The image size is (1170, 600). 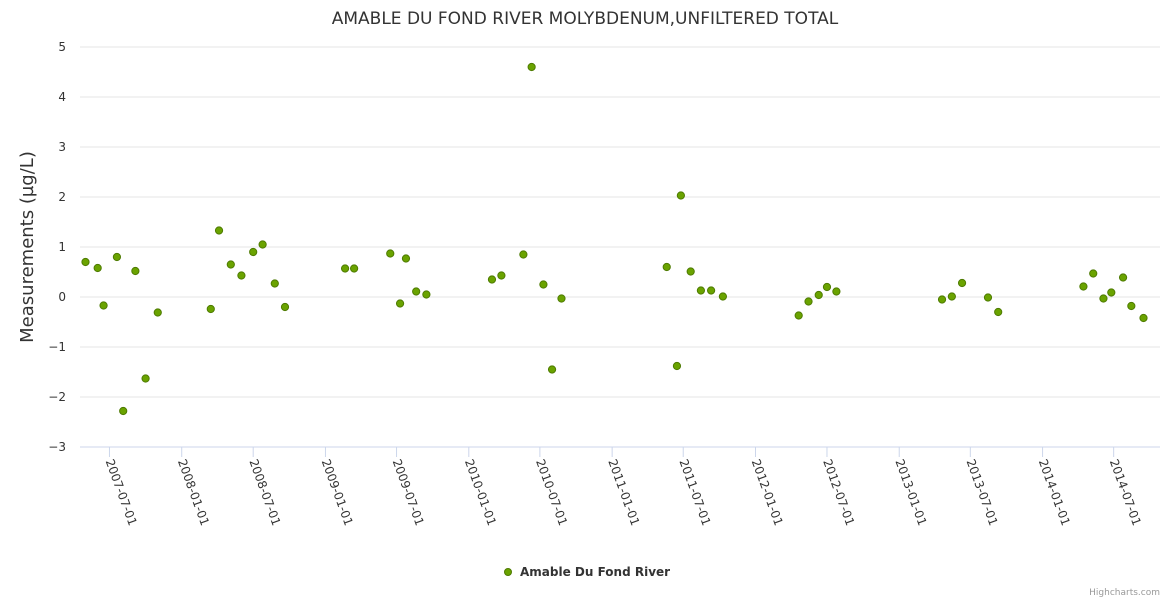 What do you see at coordinates (62, 97) in the screenshot?
I see `y-tick-label: 4` at bounding box center [62, 97].